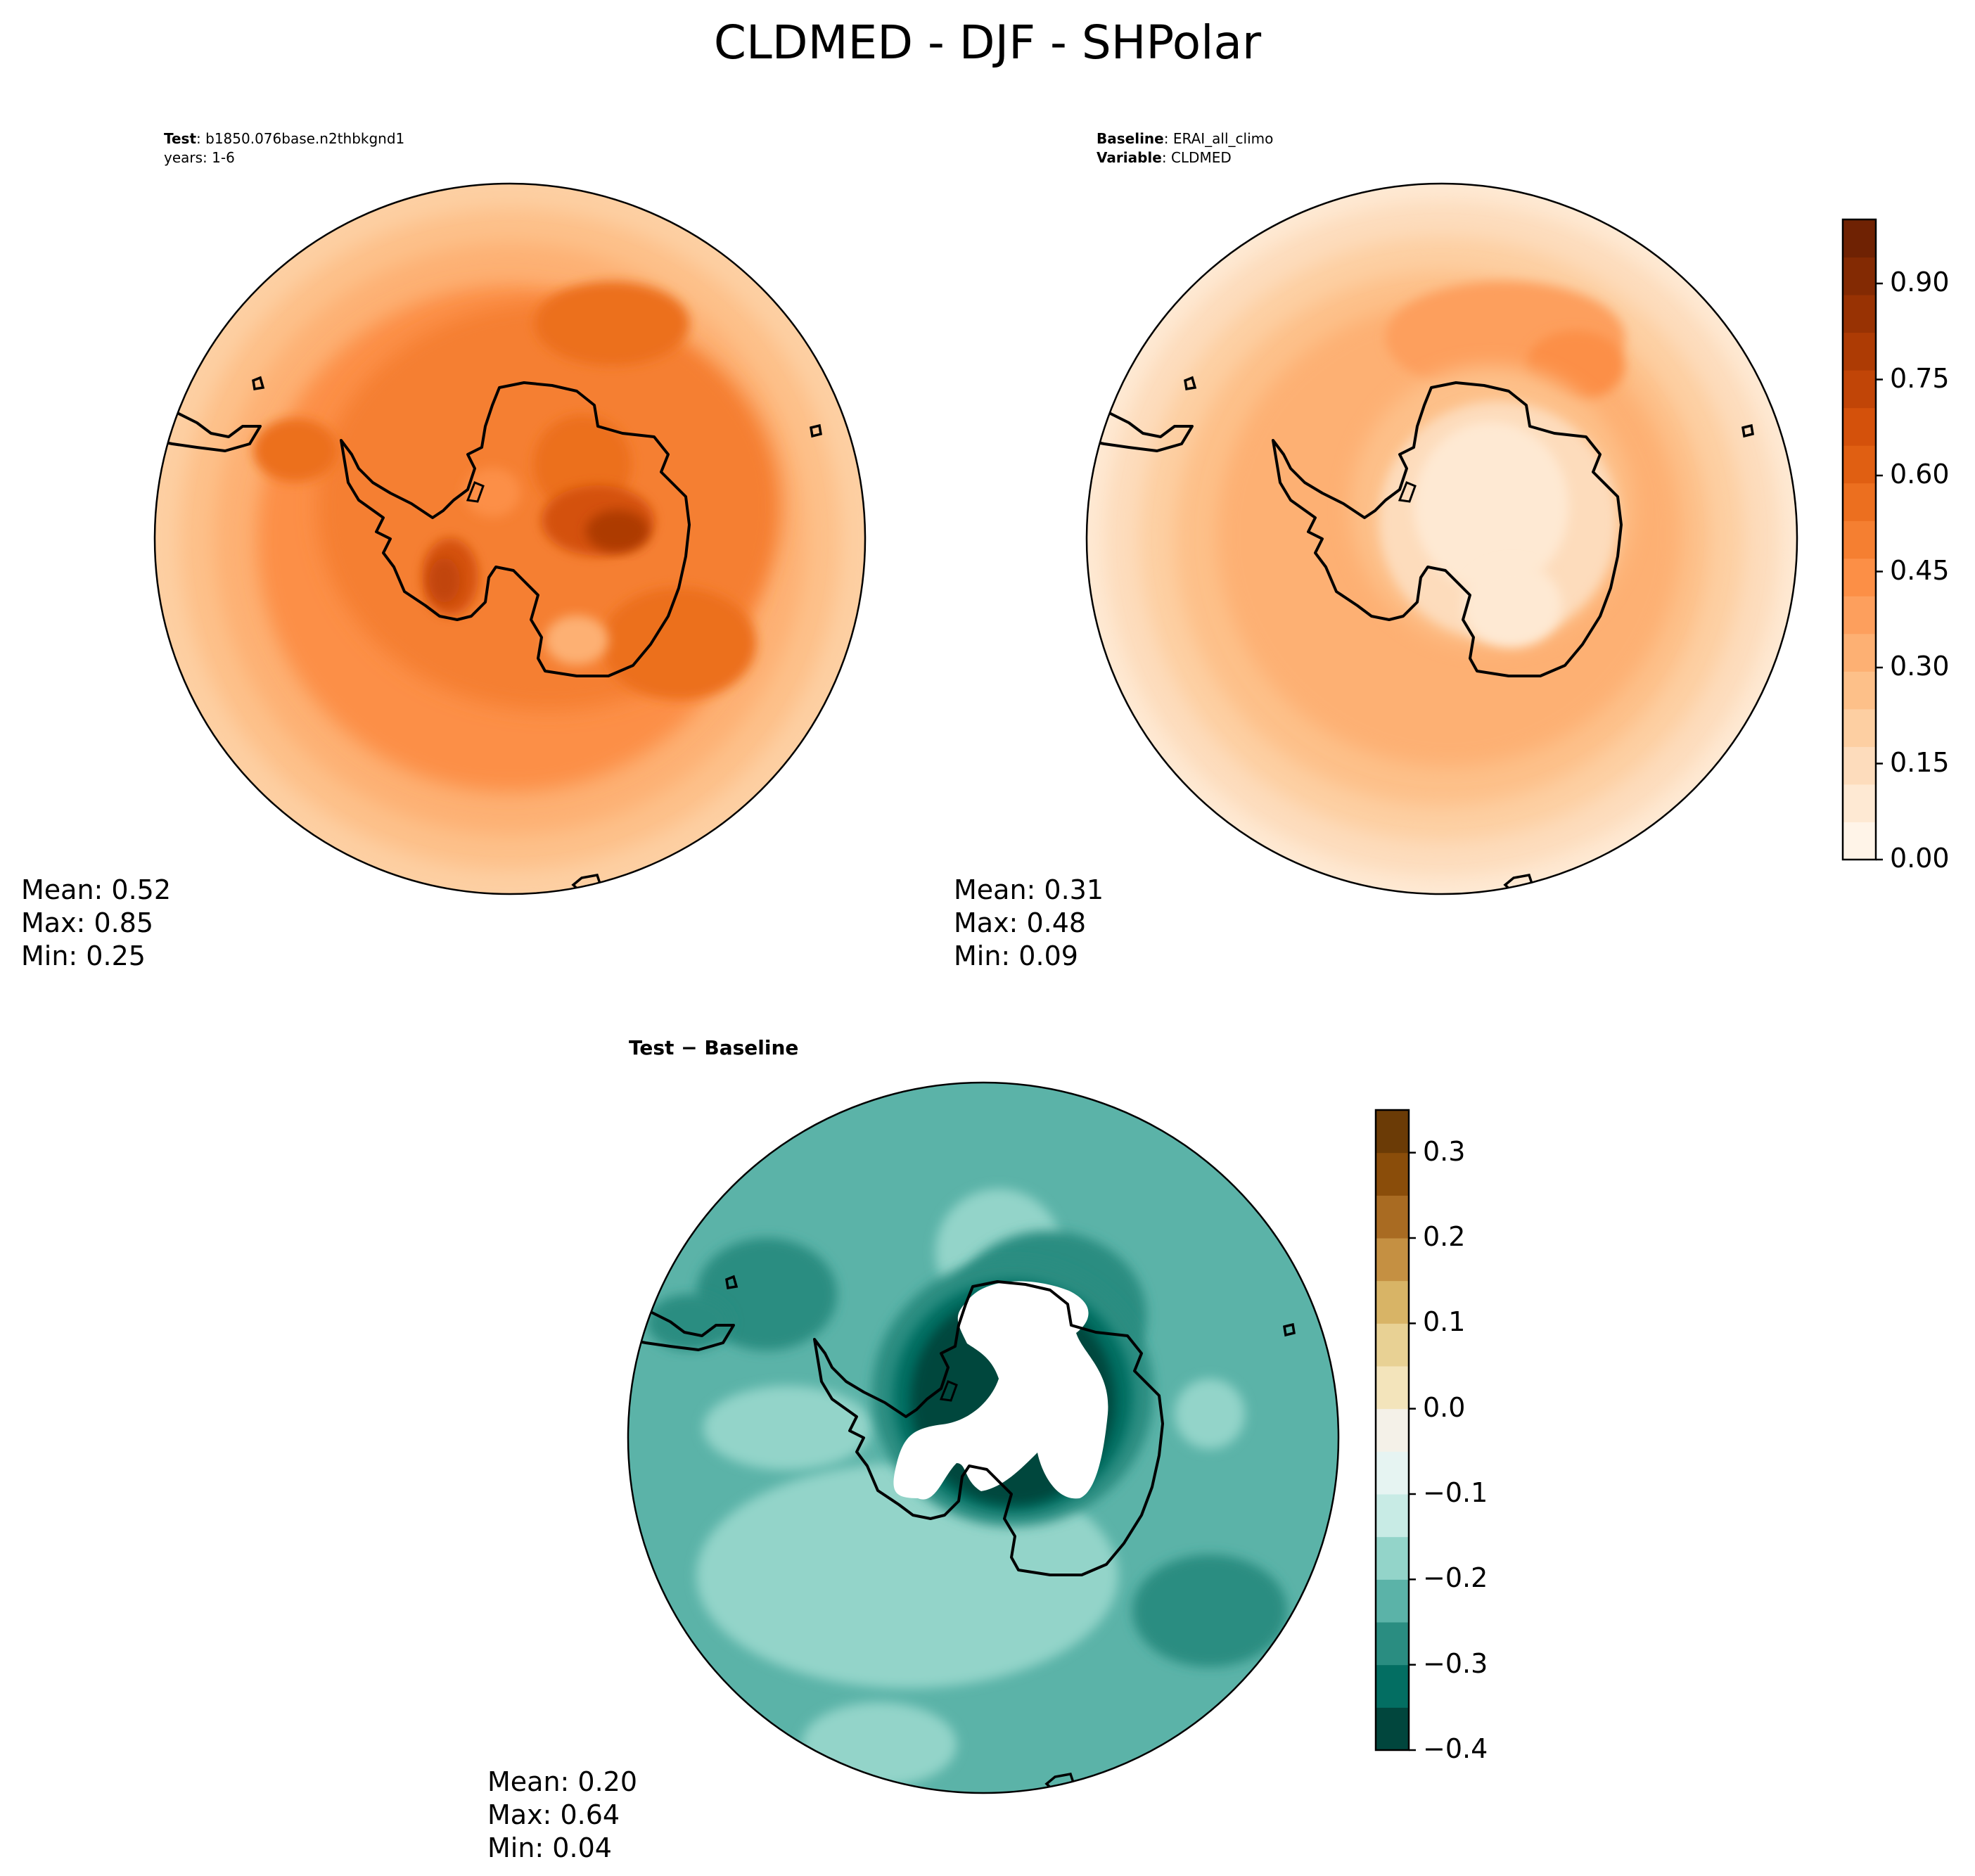  What do you see at coordinates (1201, 157) in the screenshot?
I see `variable-name: CLDMED` at bounding box center [1201, 157].